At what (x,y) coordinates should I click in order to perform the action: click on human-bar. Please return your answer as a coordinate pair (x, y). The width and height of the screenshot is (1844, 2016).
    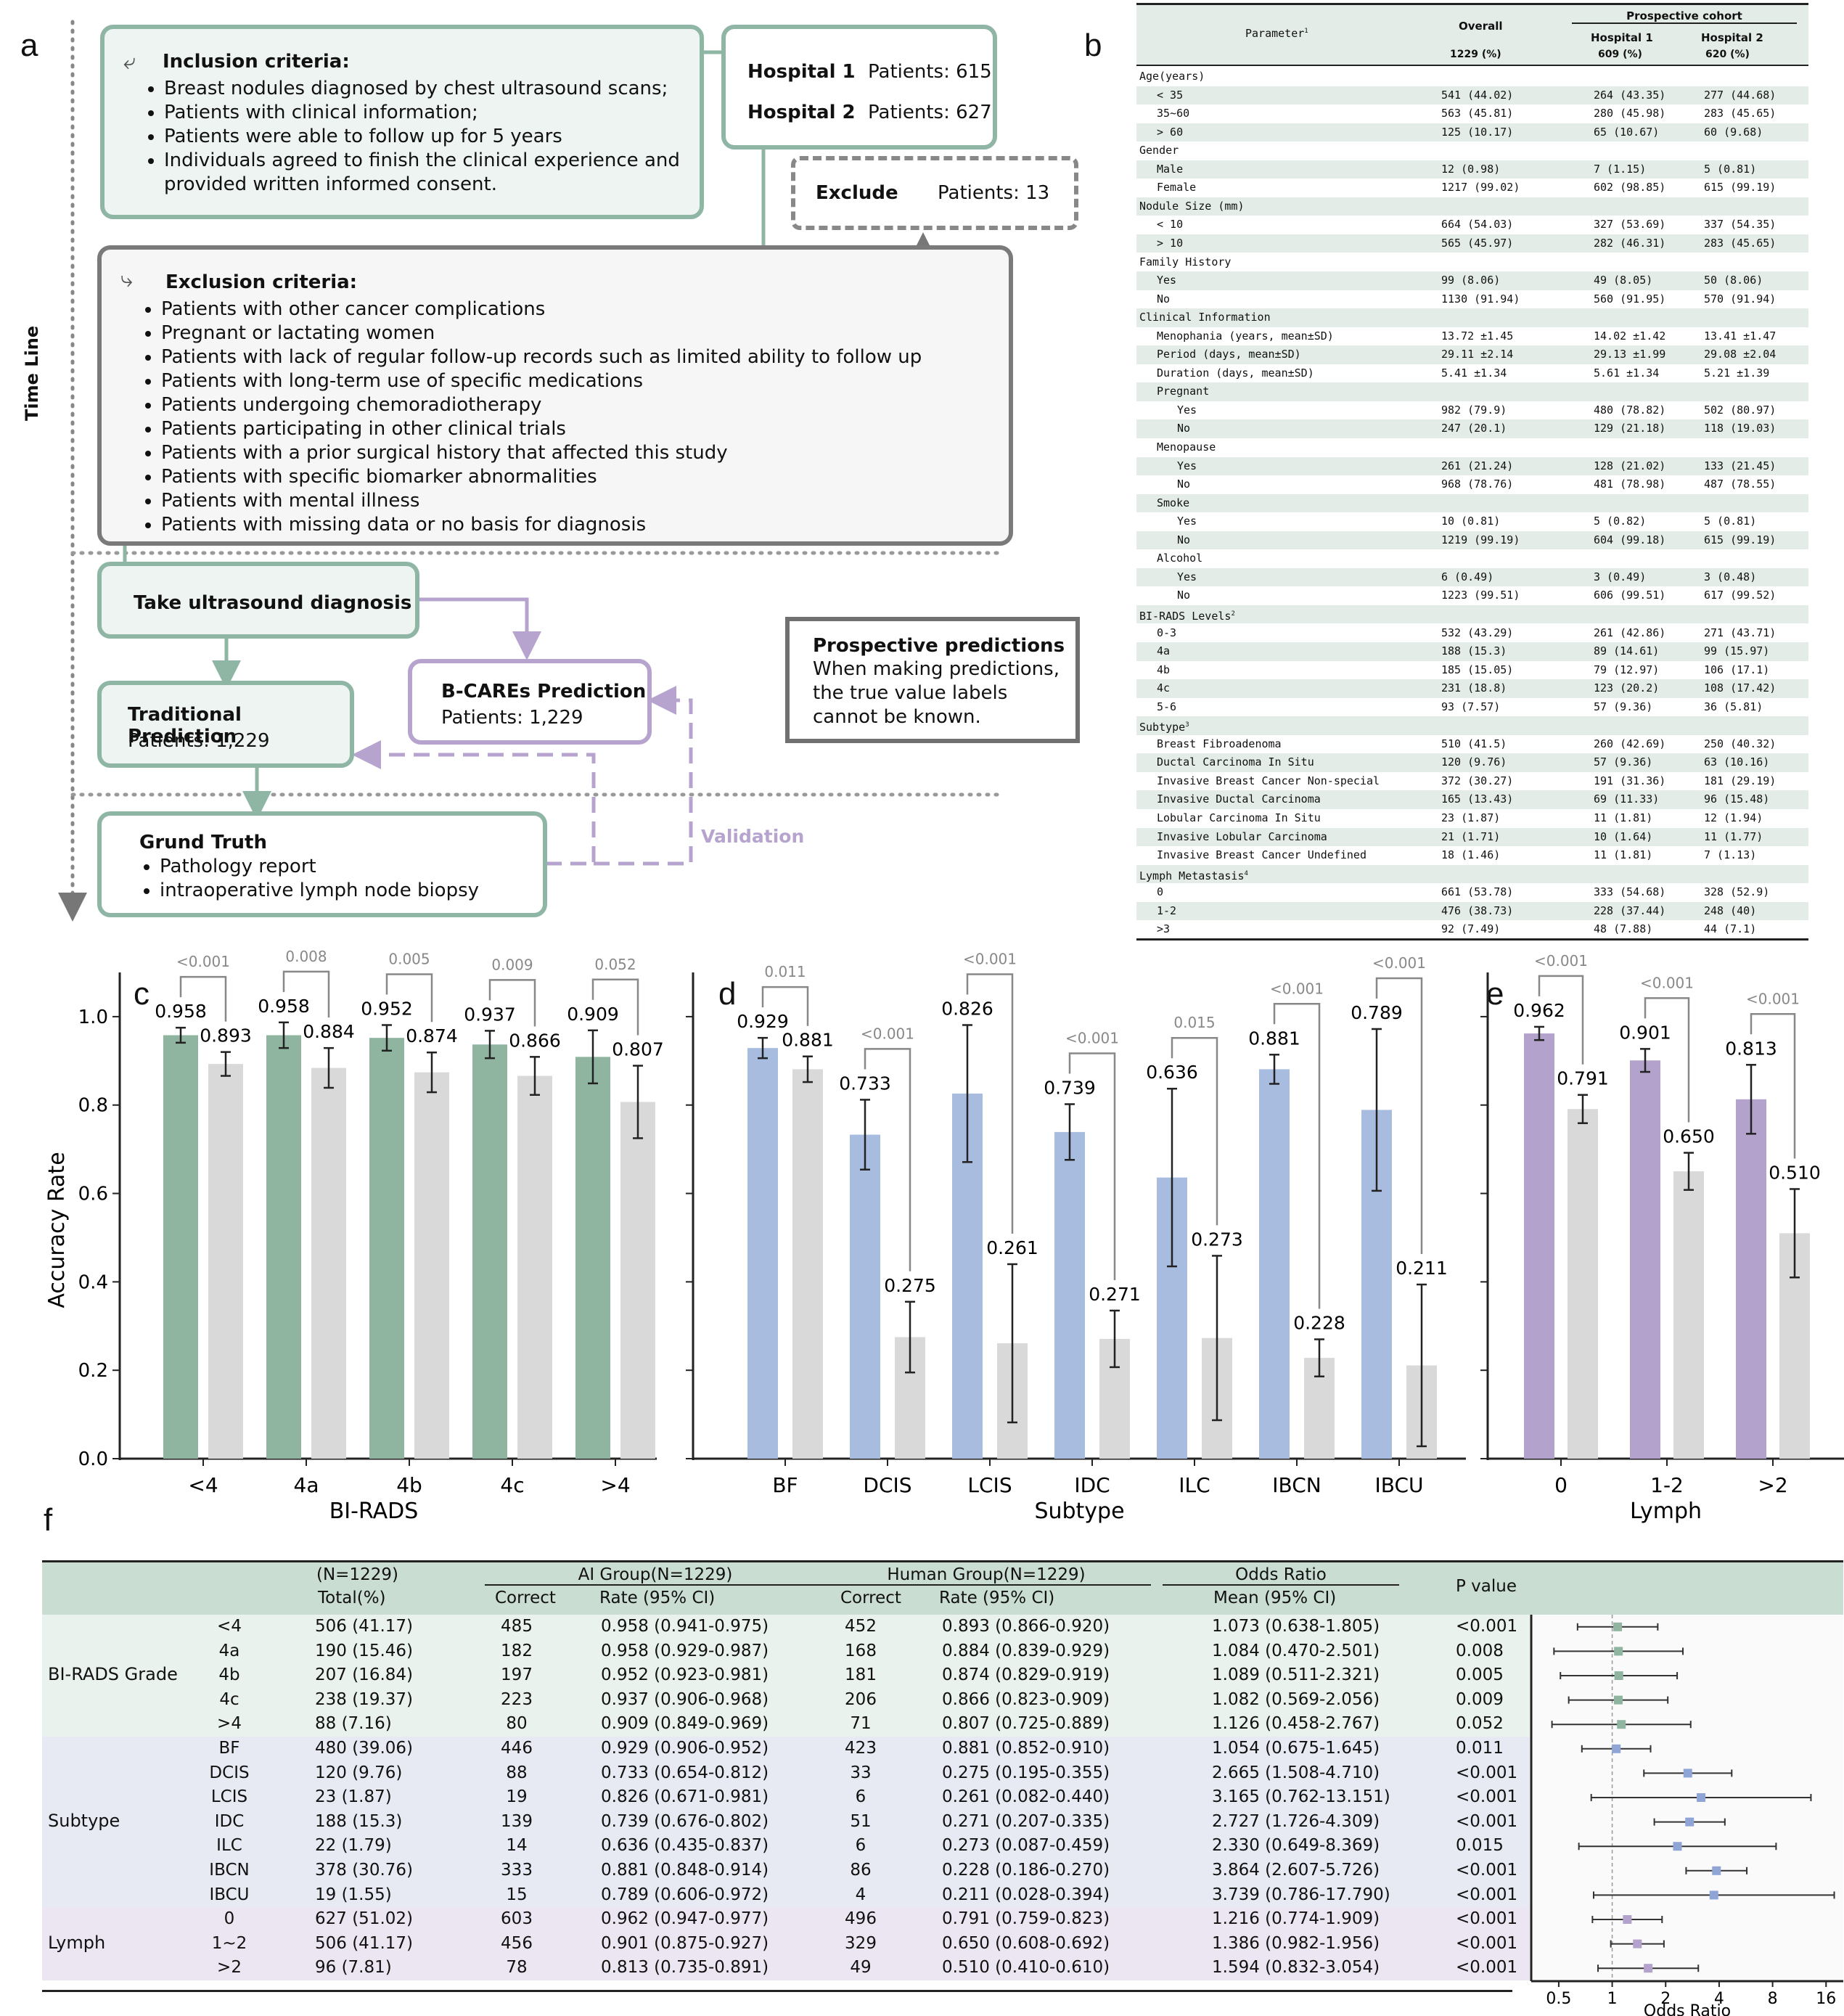
    Looking at the image, I should click on (1583, 1284).